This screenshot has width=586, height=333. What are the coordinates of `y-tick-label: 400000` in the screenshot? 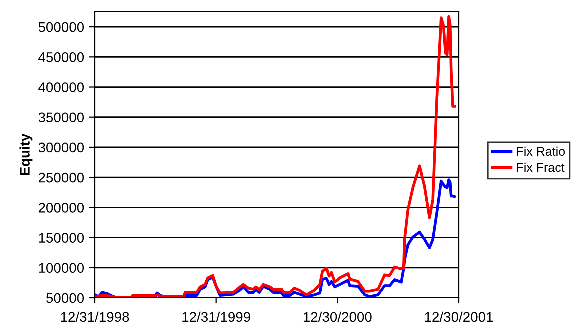 It's located at (61, 87).